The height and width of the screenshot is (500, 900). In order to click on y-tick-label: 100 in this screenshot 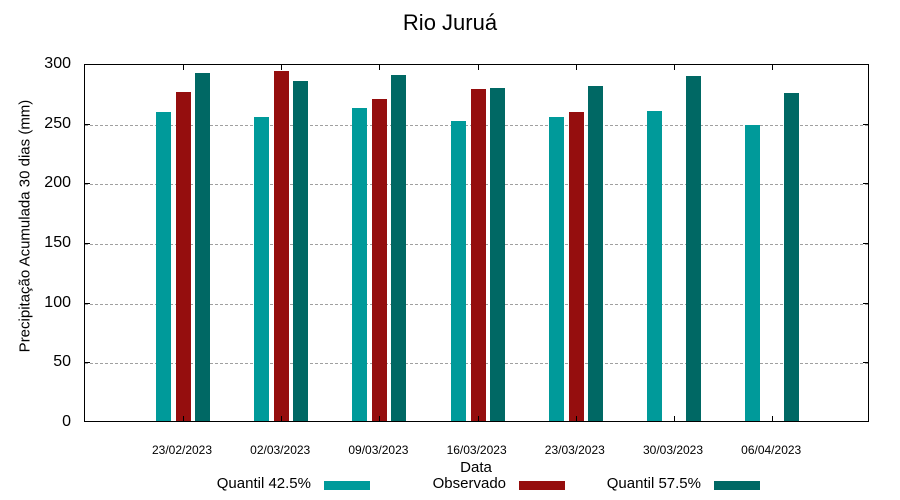, I will do `click(57, 302)`.